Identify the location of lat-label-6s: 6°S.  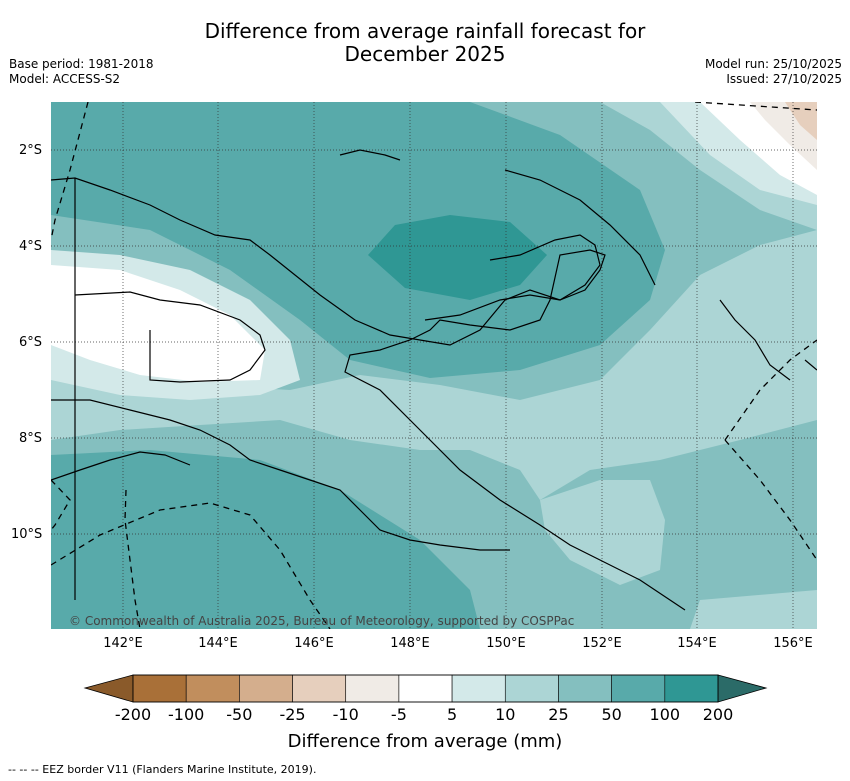
(31, 342).